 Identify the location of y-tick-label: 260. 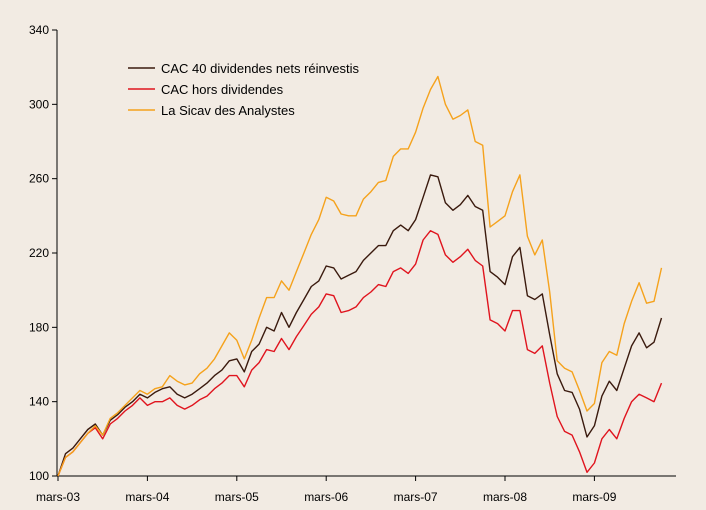
(39, 179).